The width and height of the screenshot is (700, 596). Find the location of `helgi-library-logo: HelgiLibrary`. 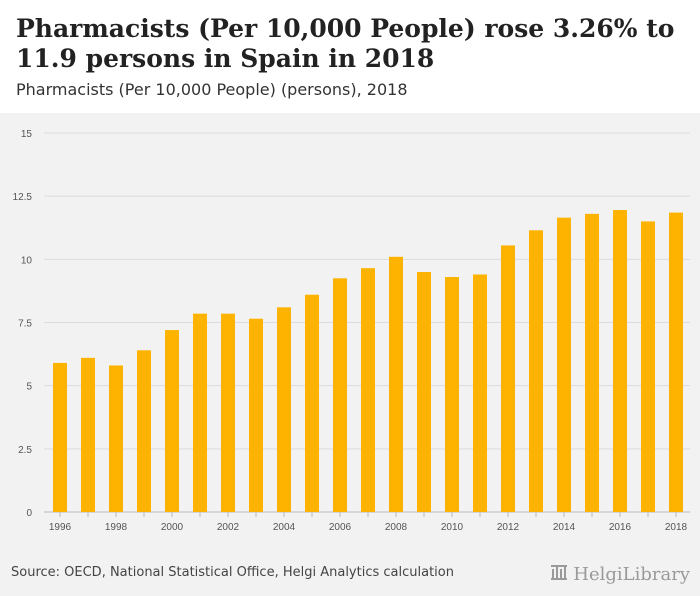

helgi-library-logo: HelgiLibrary is located at coordinates (619, 574).